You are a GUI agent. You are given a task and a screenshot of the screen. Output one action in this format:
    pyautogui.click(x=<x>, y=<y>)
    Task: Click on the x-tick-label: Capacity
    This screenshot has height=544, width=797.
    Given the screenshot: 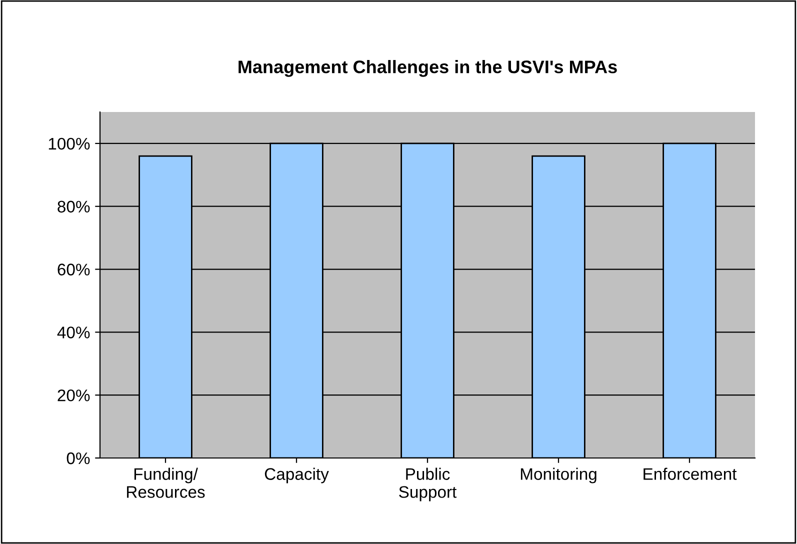 What is the action you would take?
    pyautogui.click(x=296, y=476)
    